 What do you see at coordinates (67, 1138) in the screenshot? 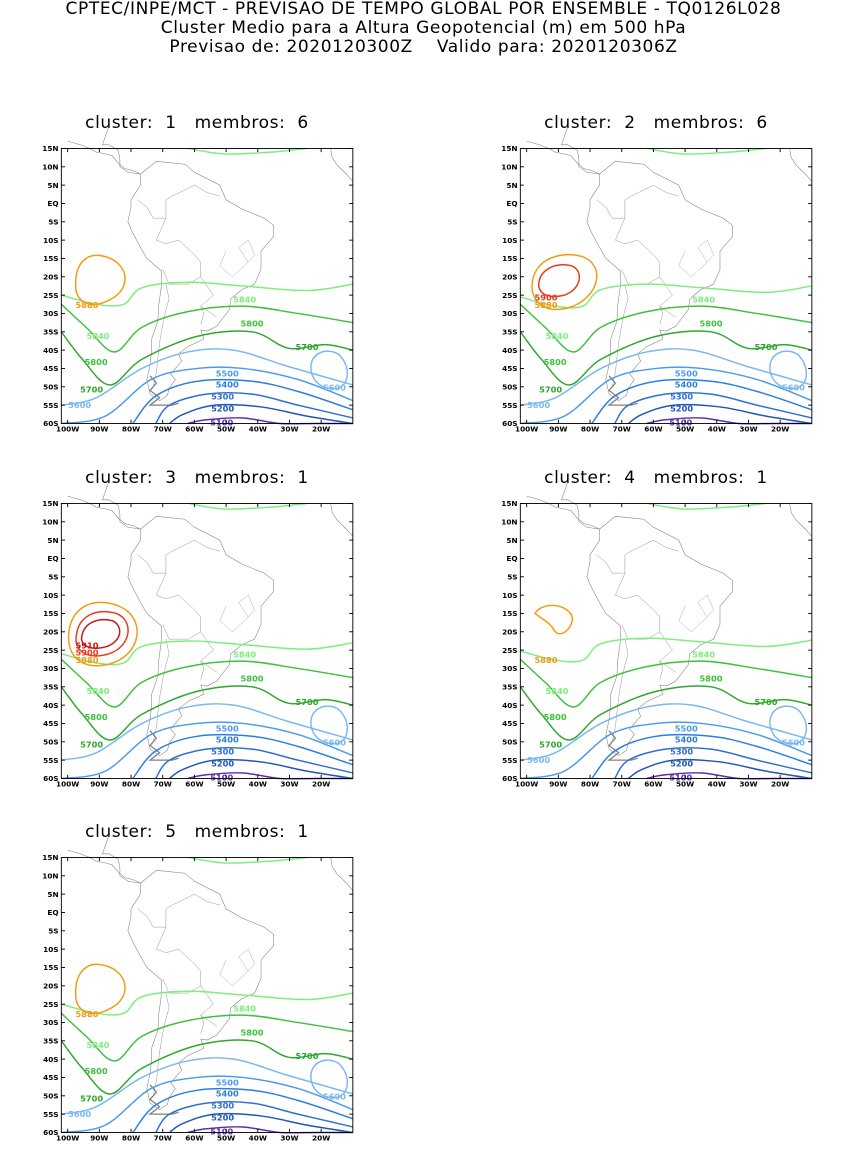
I see `lon-tick-label: 100W` at bounding box center [67, 1138].